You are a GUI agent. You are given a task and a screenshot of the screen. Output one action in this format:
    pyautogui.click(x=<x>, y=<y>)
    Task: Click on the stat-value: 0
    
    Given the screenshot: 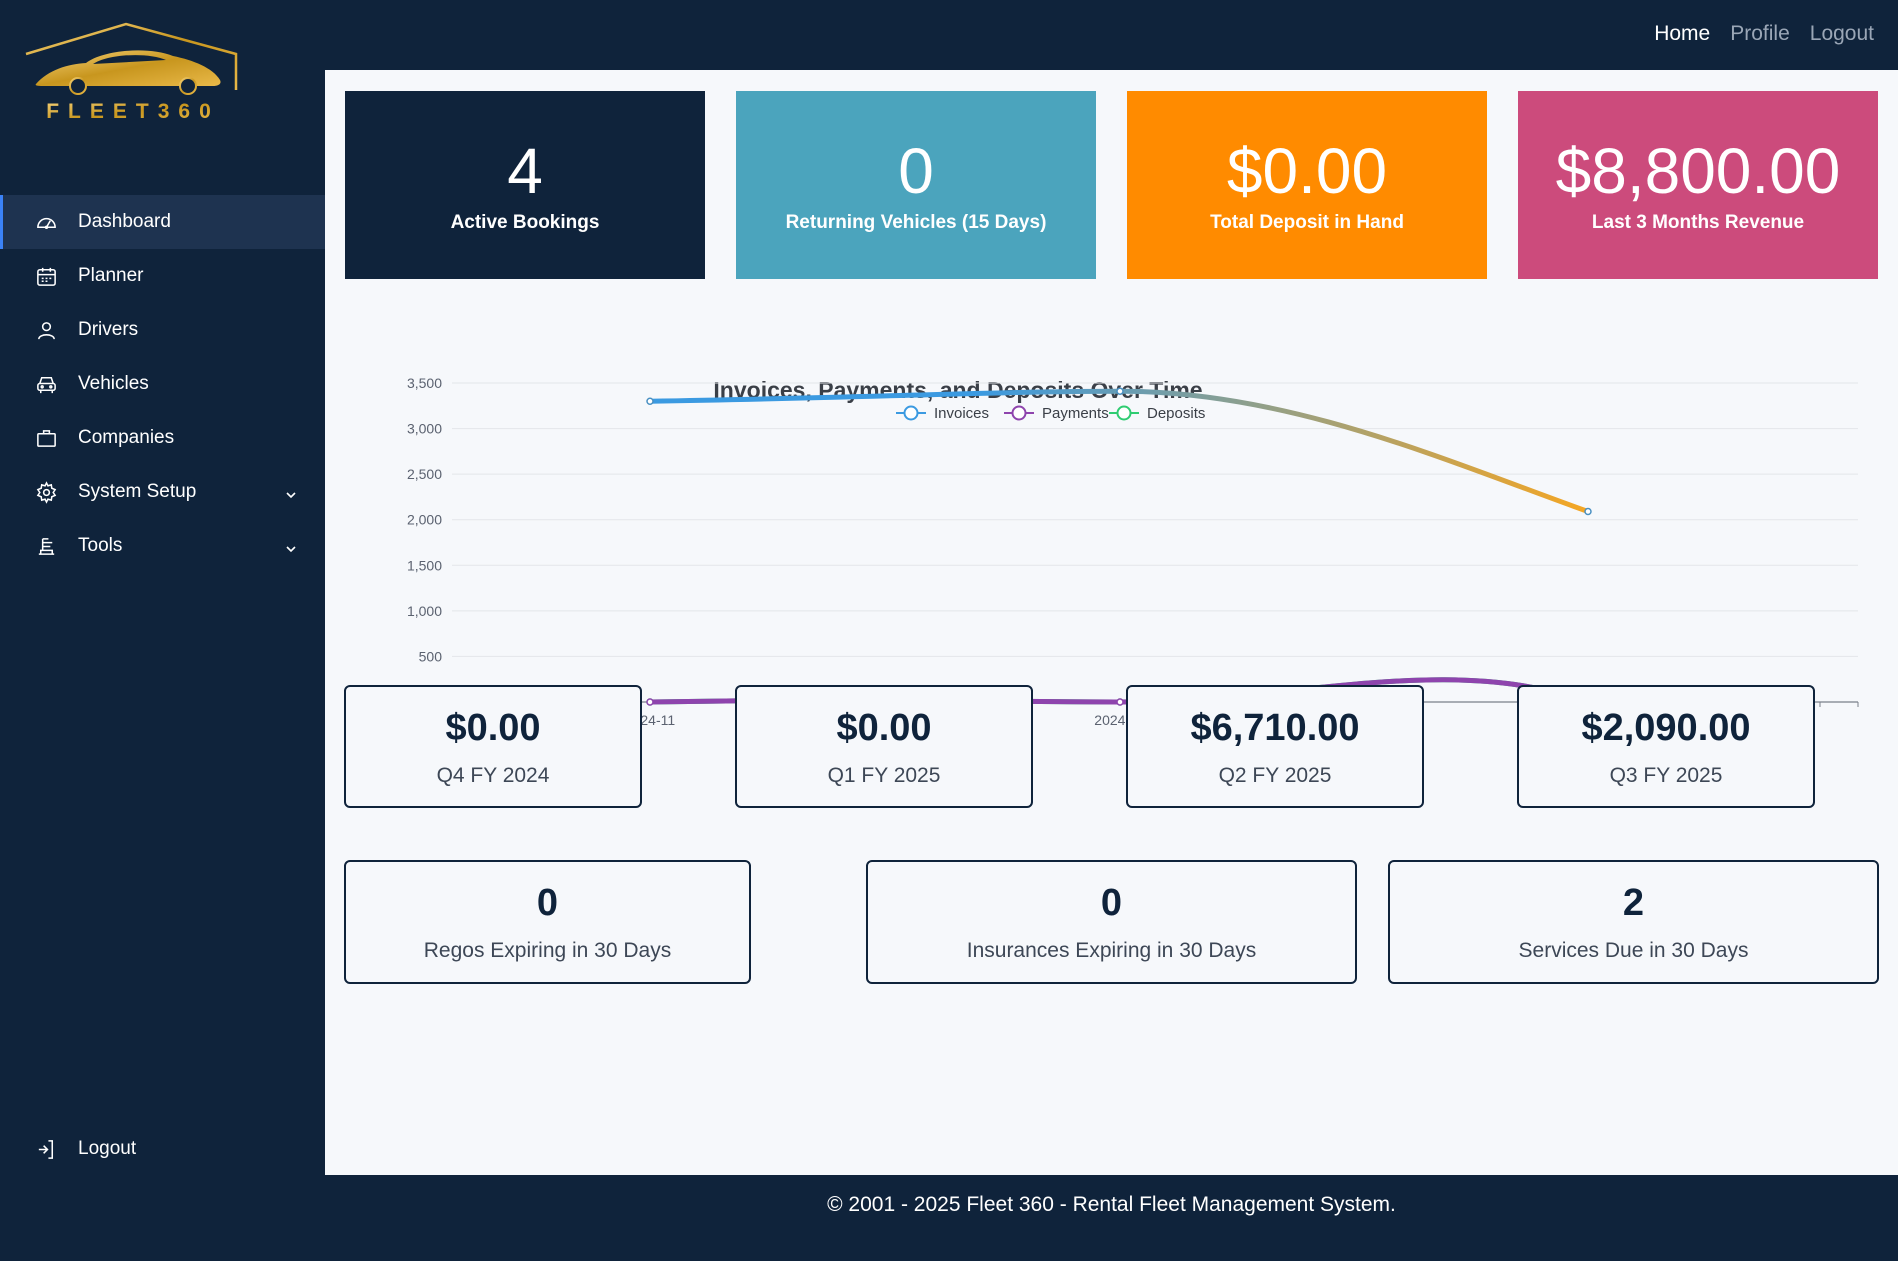 What is the action you would take?
    pyautogui.click(x=916, y=171)
    